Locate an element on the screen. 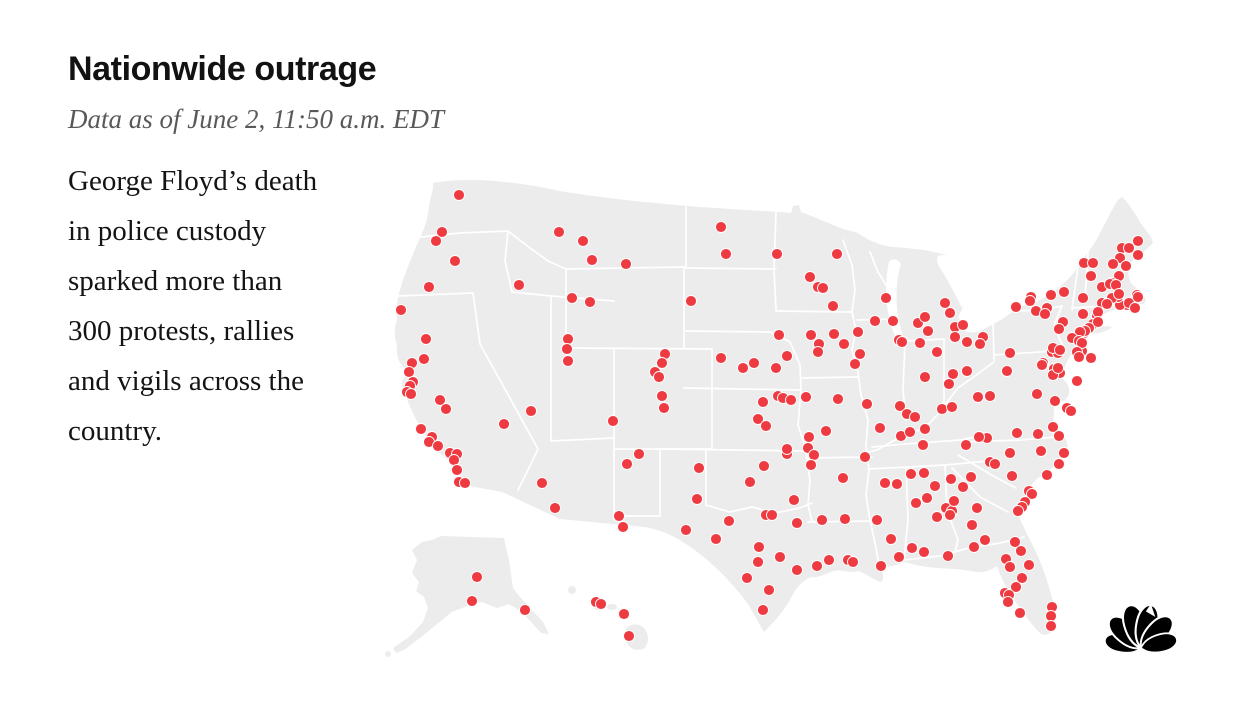 This screenshot has height=703, width=1250. hawaii-molokai-shape is located at coordinates (612, 607).